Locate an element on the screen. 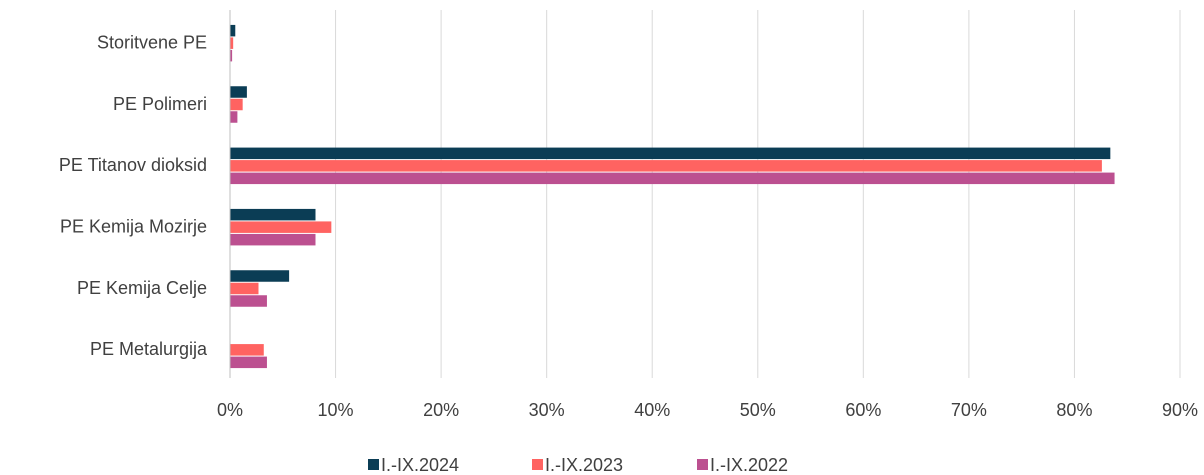  y-tick-label: PE Titanov dioksid is located at coordinates (133, 165).